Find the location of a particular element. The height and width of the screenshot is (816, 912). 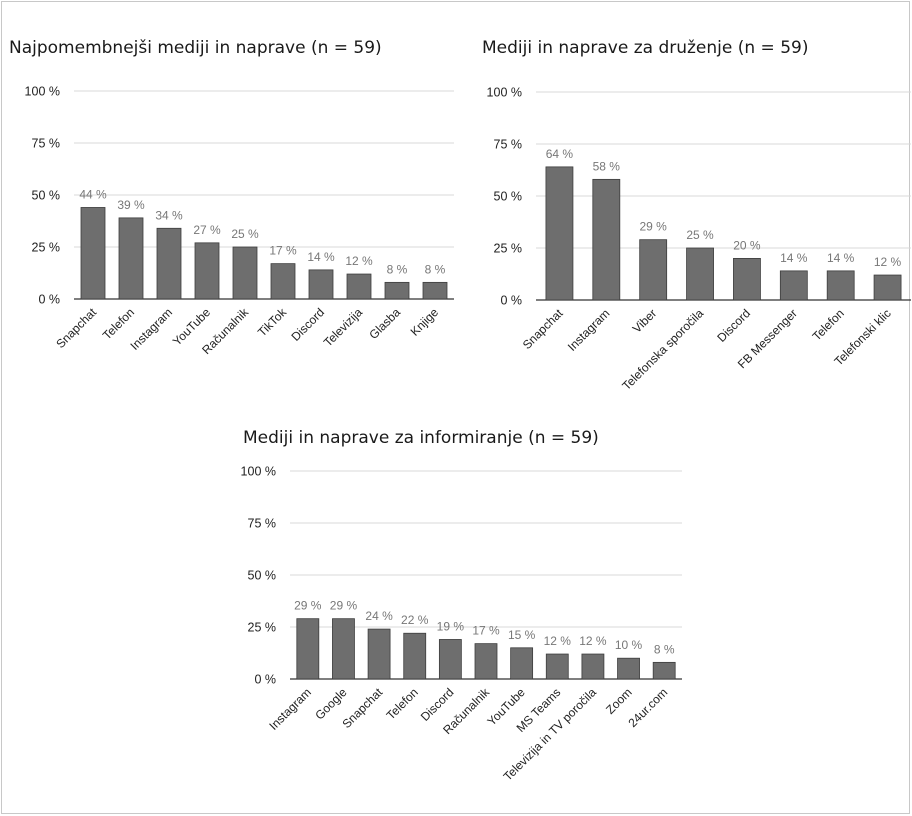

chart-title: Mediji in naprave za druženje (n = 59) is located at coordinates (645, 48).